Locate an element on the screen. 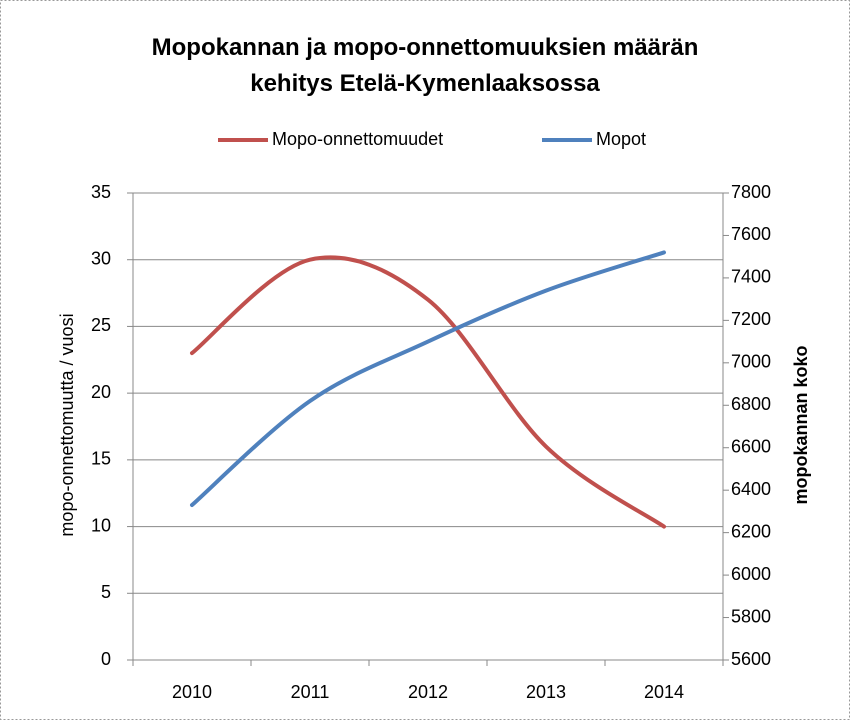 Image resolution: width=850 pixels, height=720 pixels. y-tick-label: 10 is located at coordinates (101, 525).